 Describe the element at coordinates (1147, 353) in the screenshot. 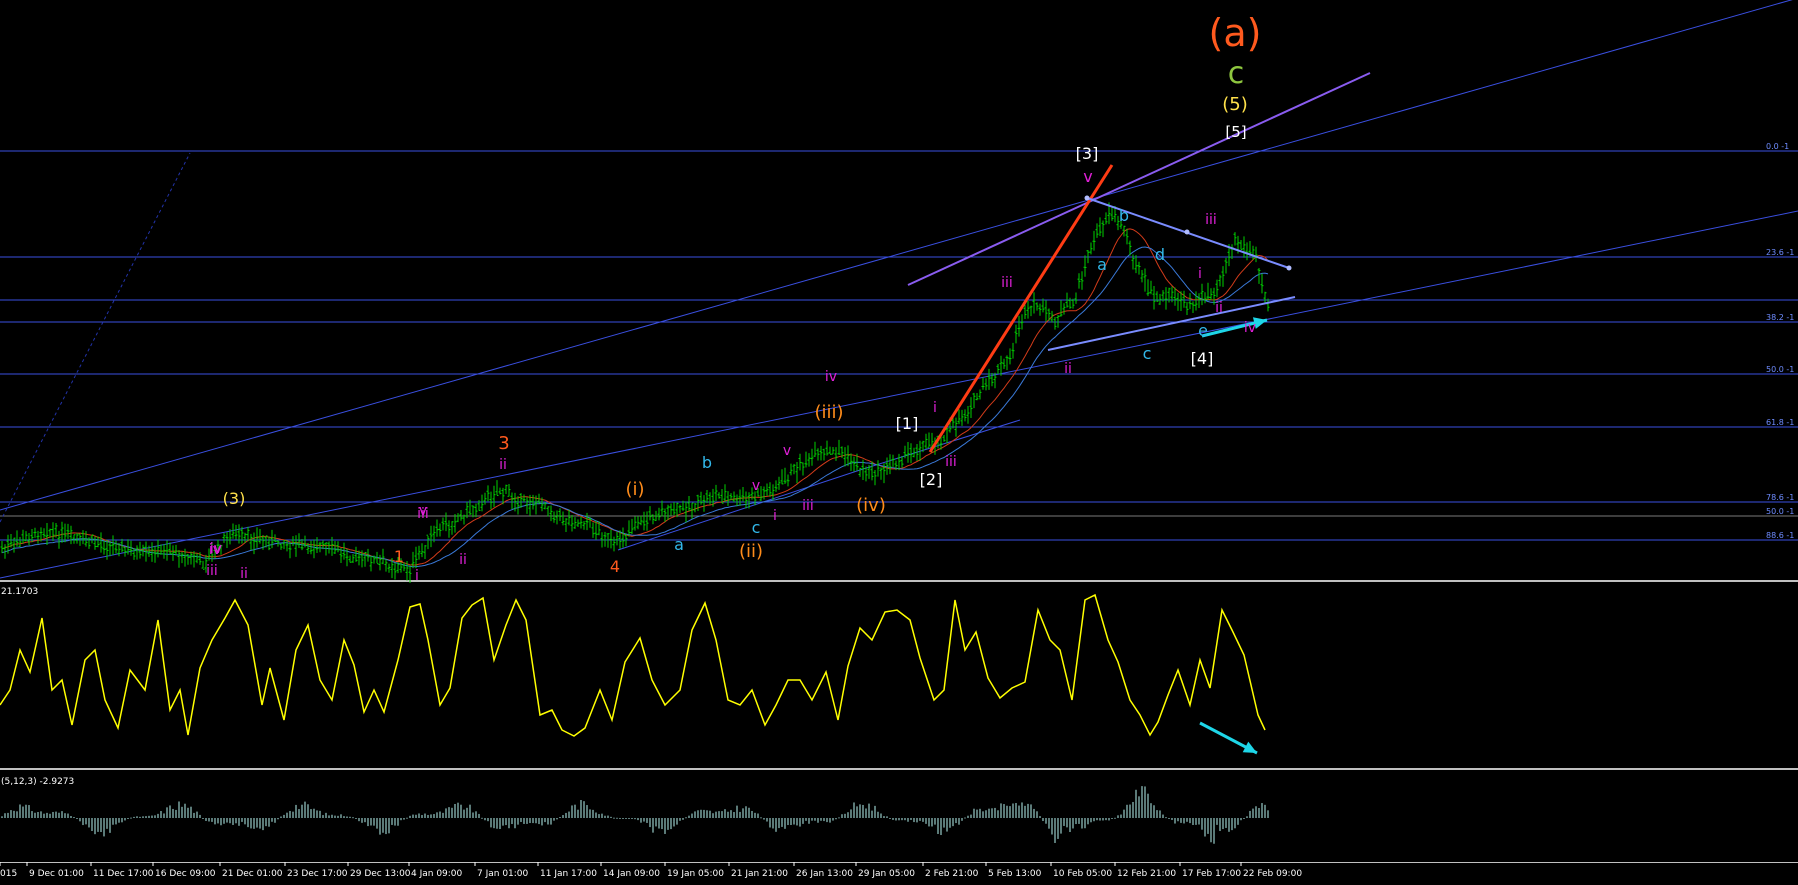

I see `wave-label-cyan: c` at that location.